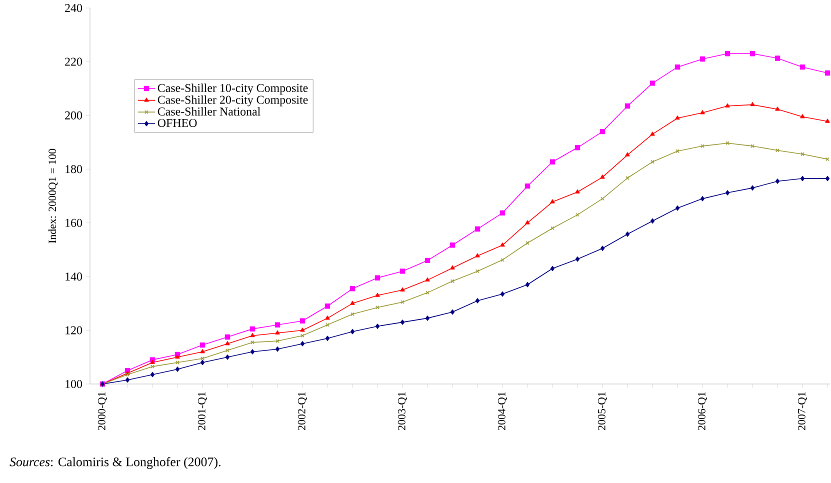  I want to click on y-axis-title: Index: 2000Q1 = 100, so click(53, 196).